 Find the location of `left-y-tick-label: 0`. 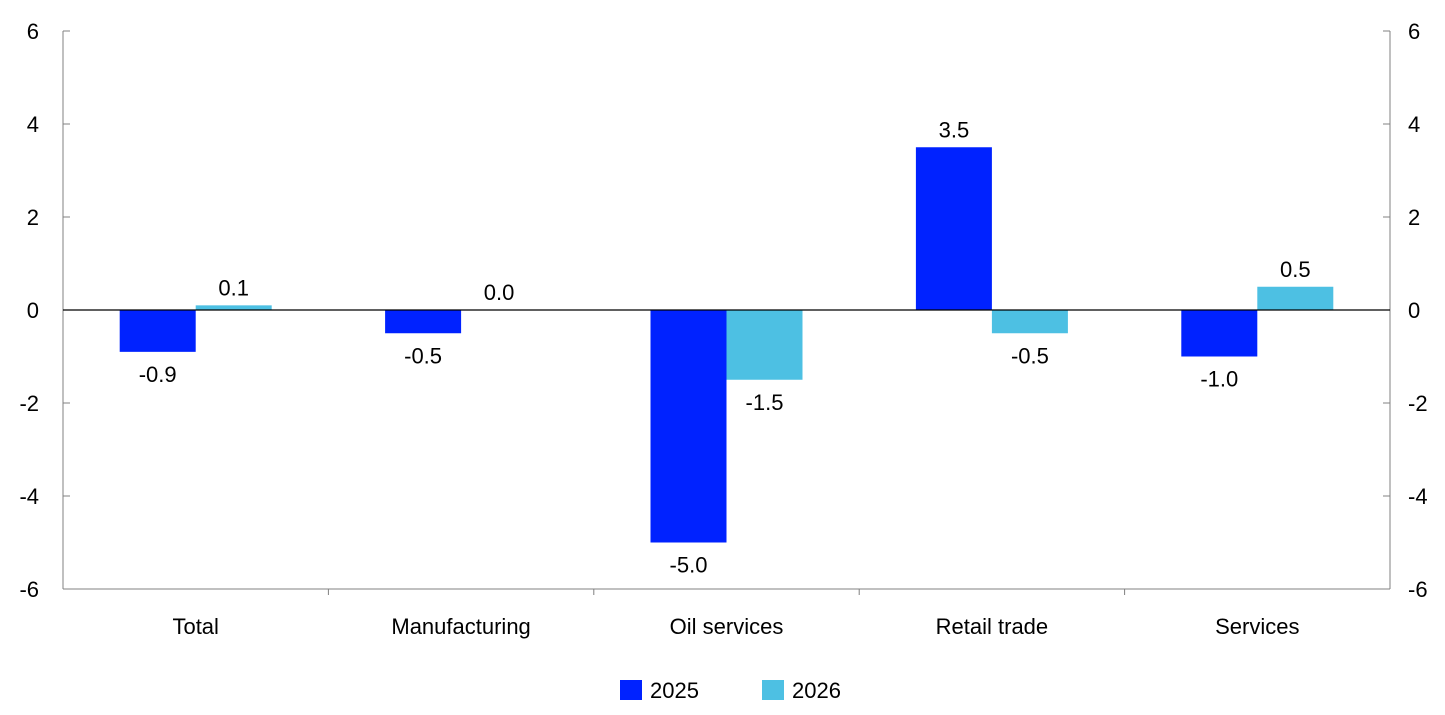

left-y-tick-label: 0 is located at coordinates (33, 310).